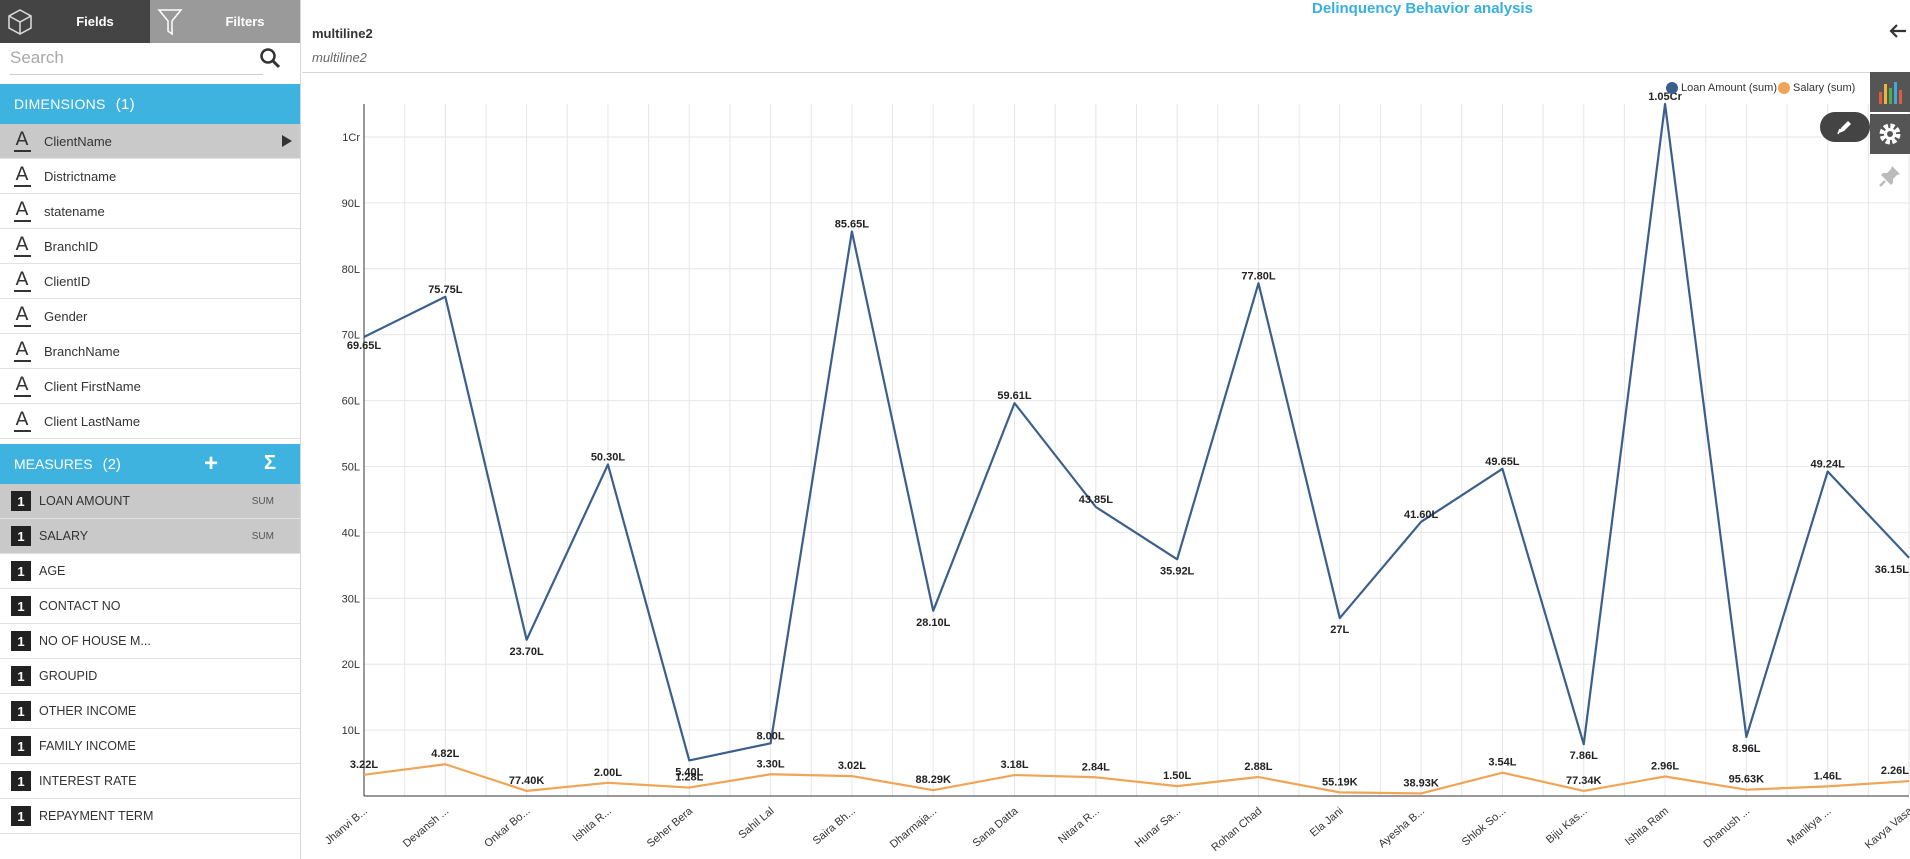 The height and width of the screenshot is (859, 1910). I want to click on data-label: 3.30L, so click(771, 764).